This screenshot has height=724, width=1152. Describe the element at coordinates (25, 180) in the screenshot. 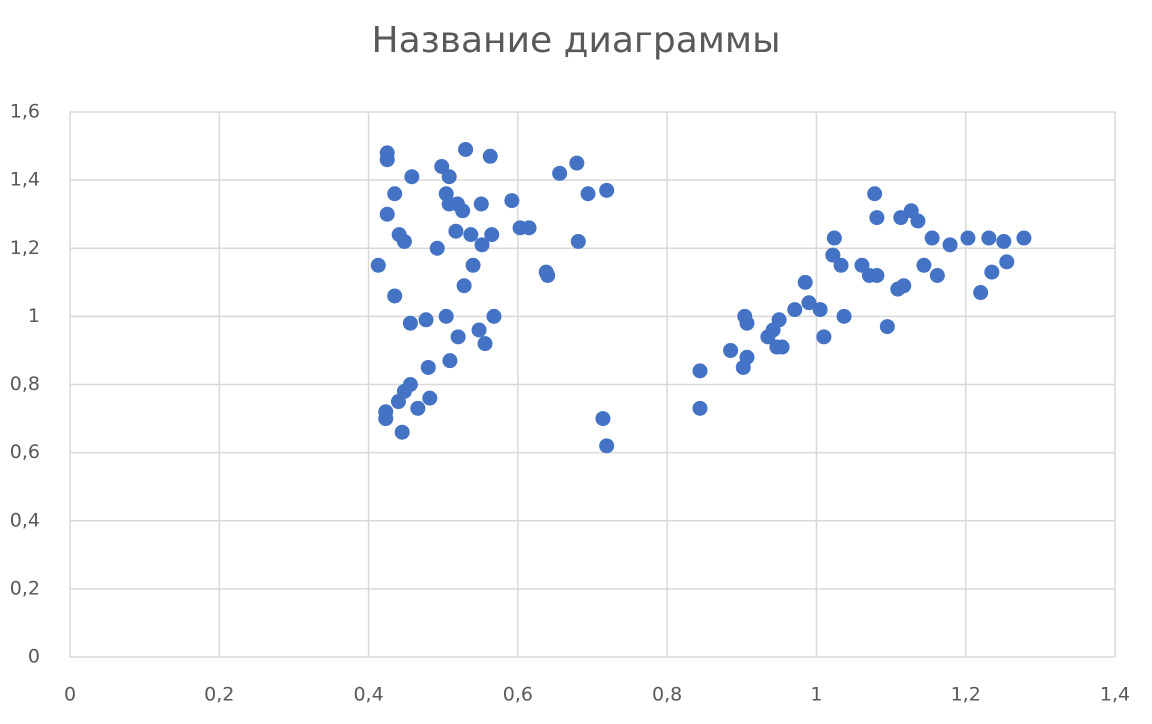

I see `y-tick-label: 1,4` at that location.